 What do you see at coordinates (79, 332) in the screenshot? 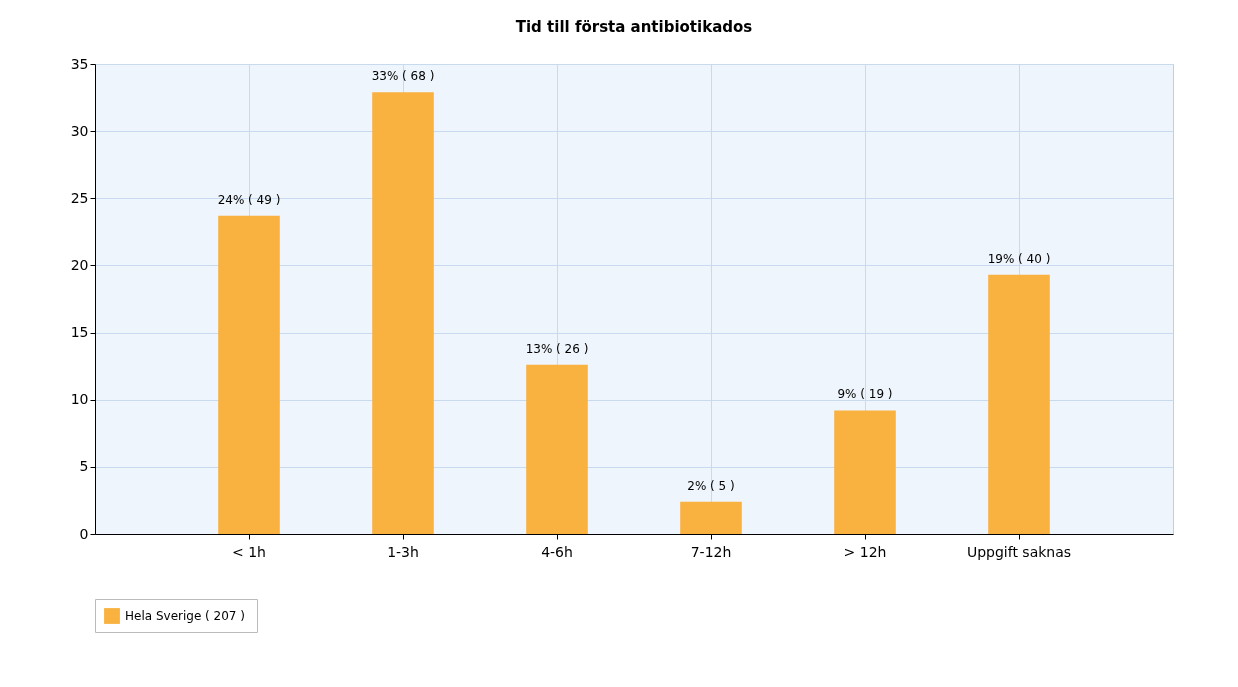
I see `y-tick-label: 15` at bounding box center [79, 332].